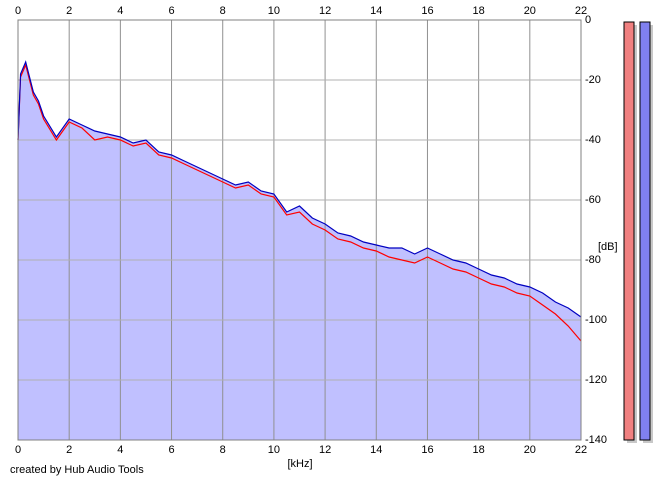  I want to click on footer: created by Hub Audio Tools, so click(77, 470).